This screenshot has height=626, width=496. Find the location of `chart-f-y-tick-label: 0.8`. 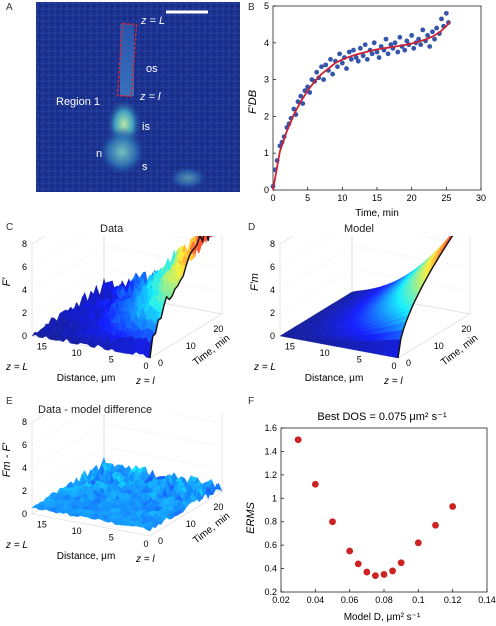

chart-f-y-tick-label: 0.8 is located at coordinates (270, 522).